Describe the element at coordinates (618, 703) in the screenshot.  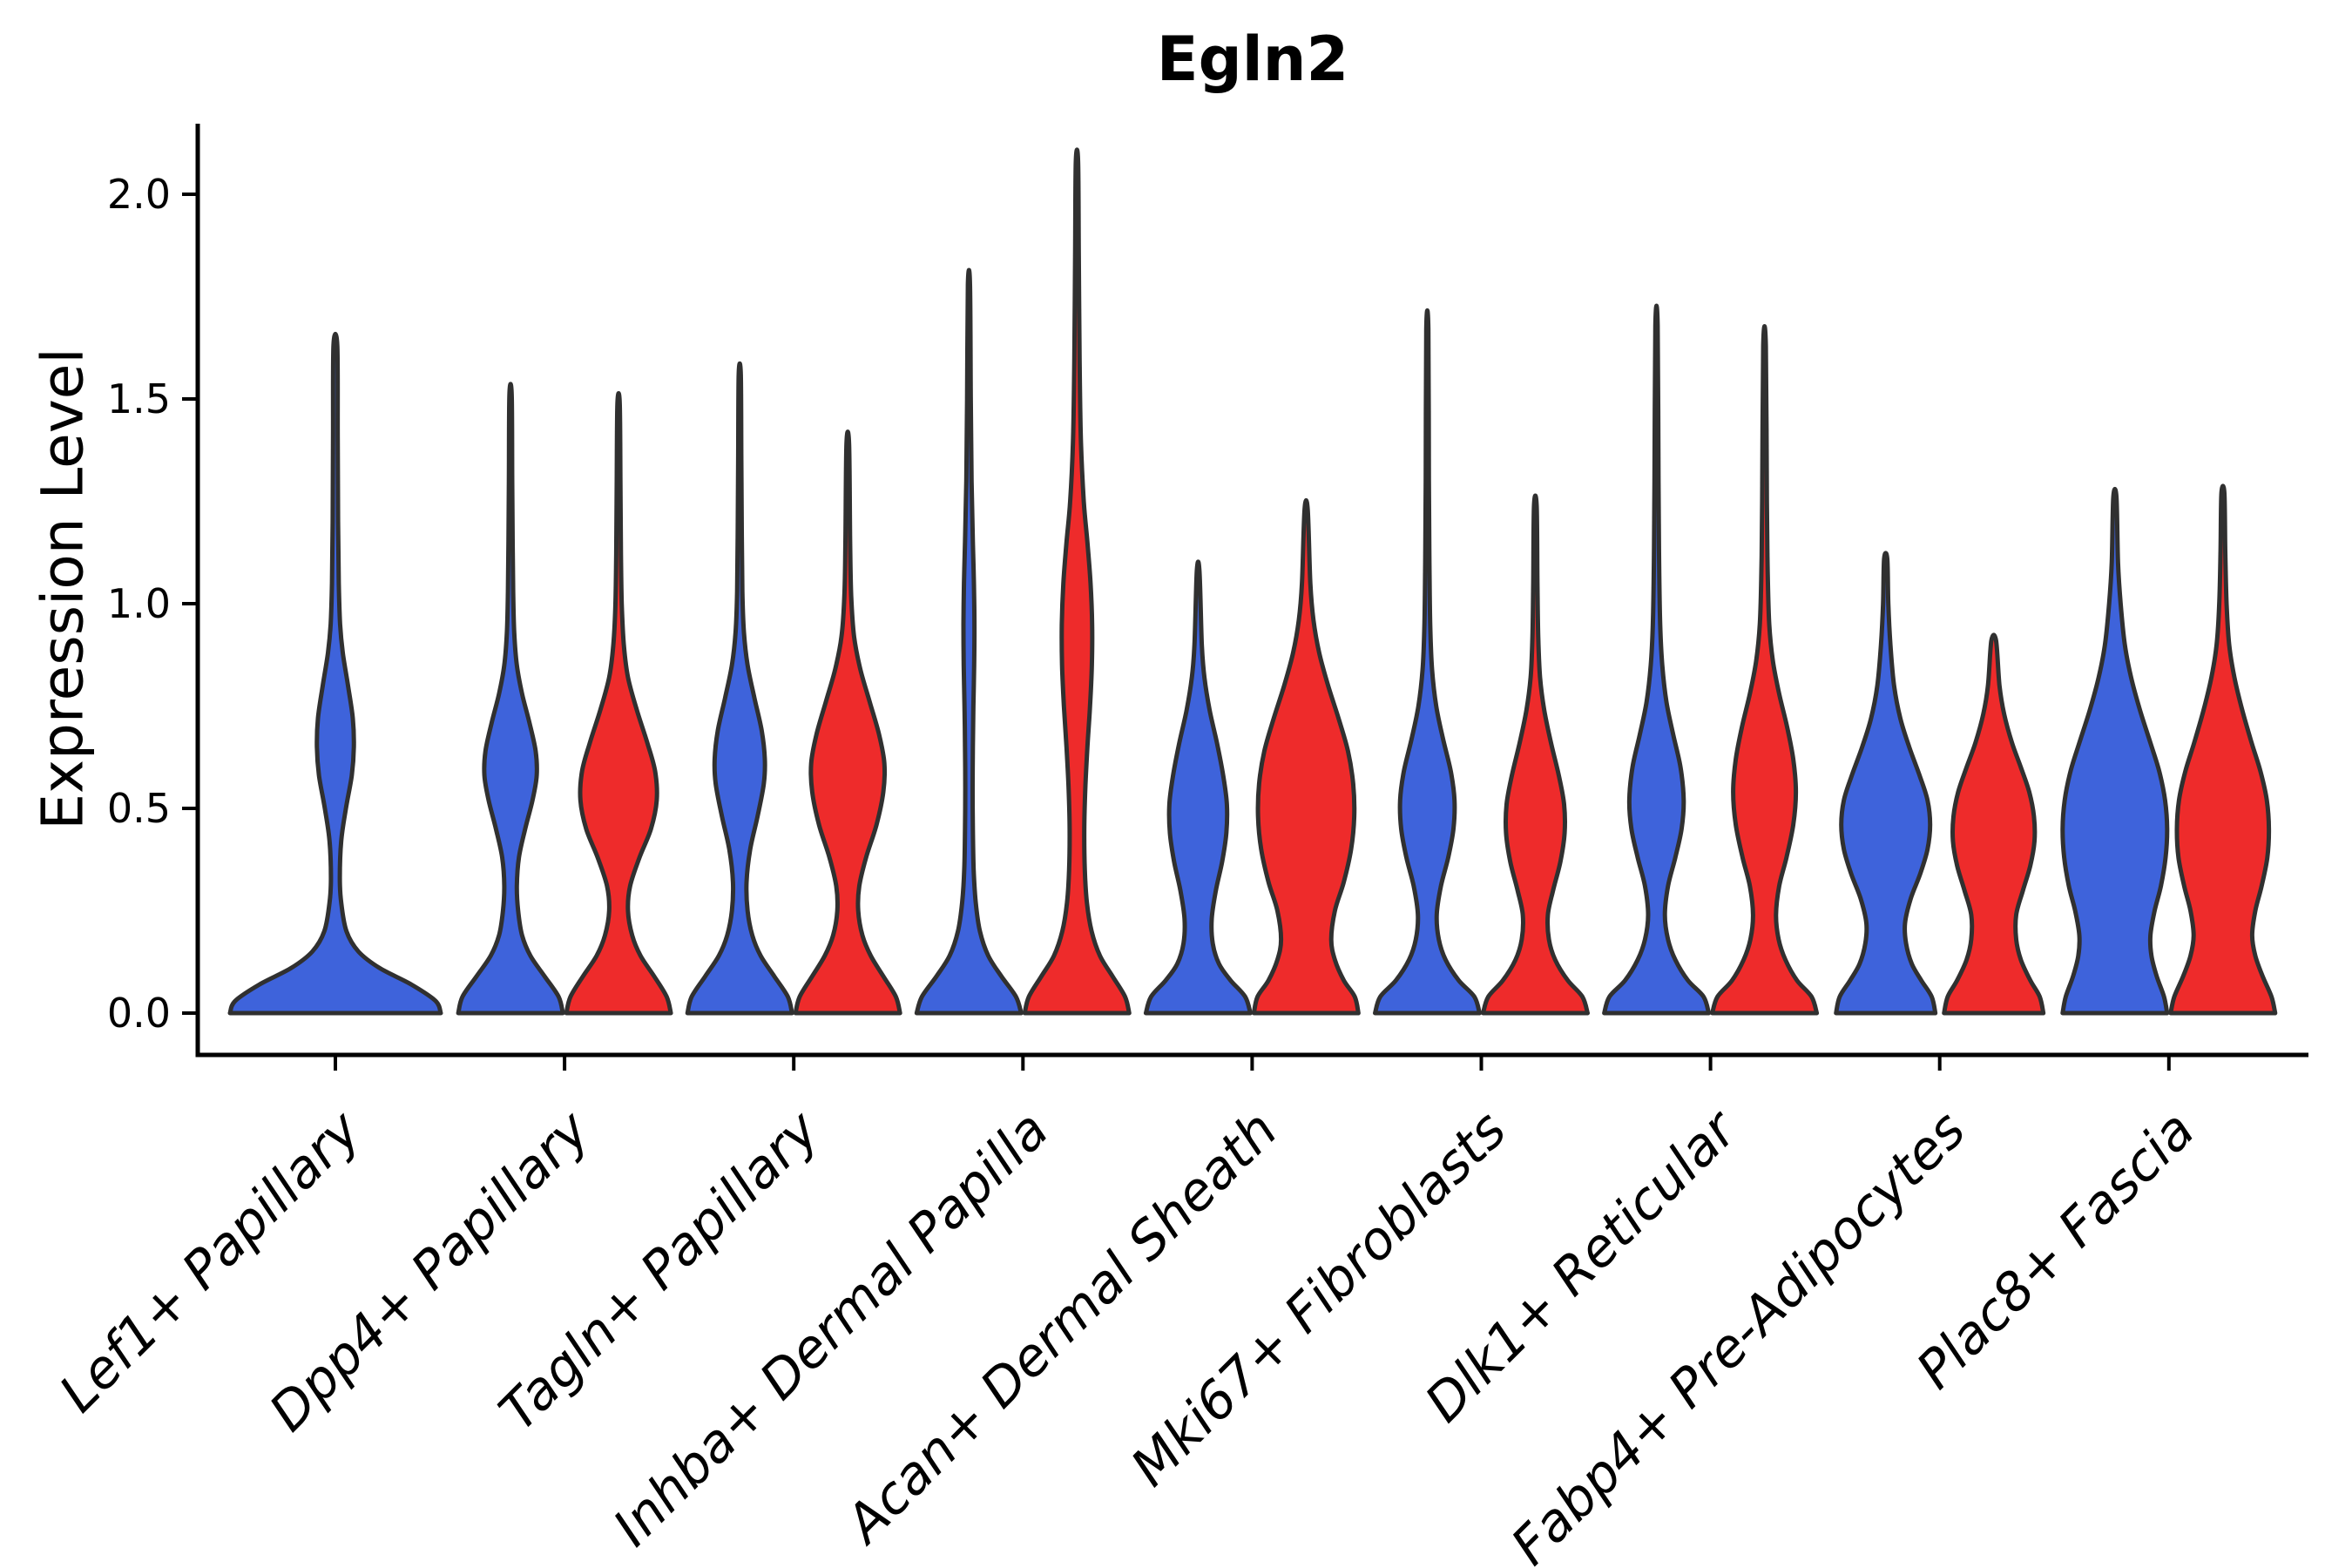
I see `violin-dpp4-papillary-red` at that location.